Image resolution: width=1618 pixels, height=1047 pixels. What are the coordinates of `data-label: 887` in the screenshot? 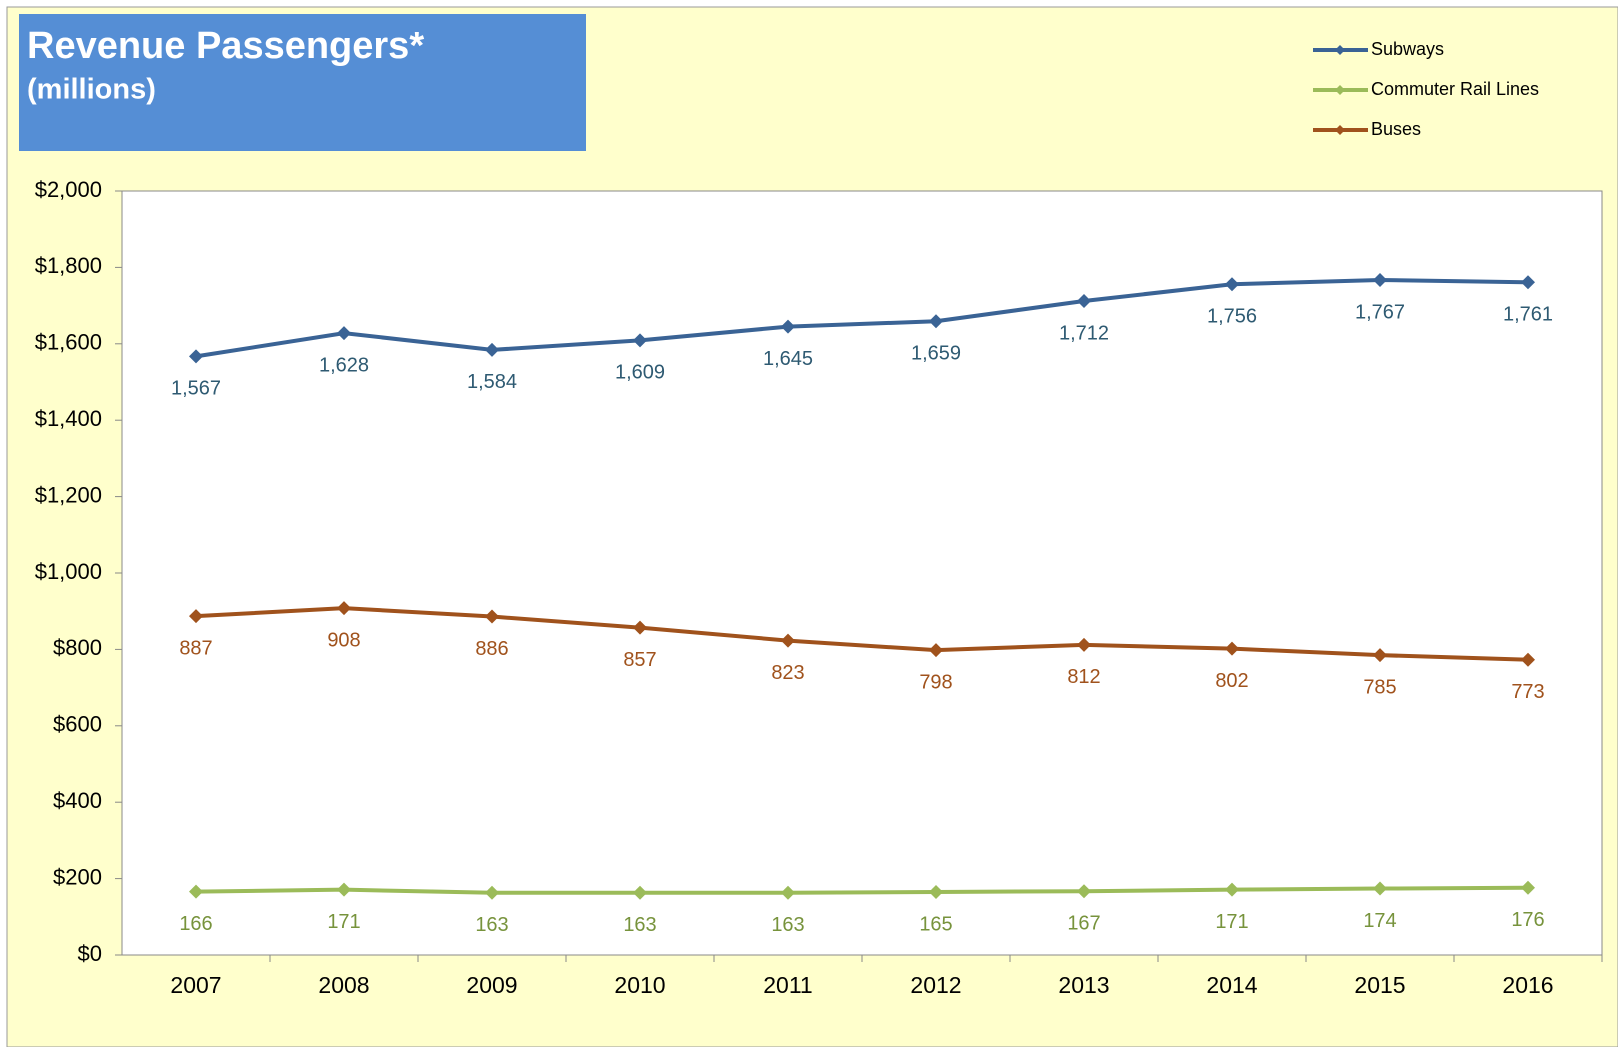 It's located at (195, 648).